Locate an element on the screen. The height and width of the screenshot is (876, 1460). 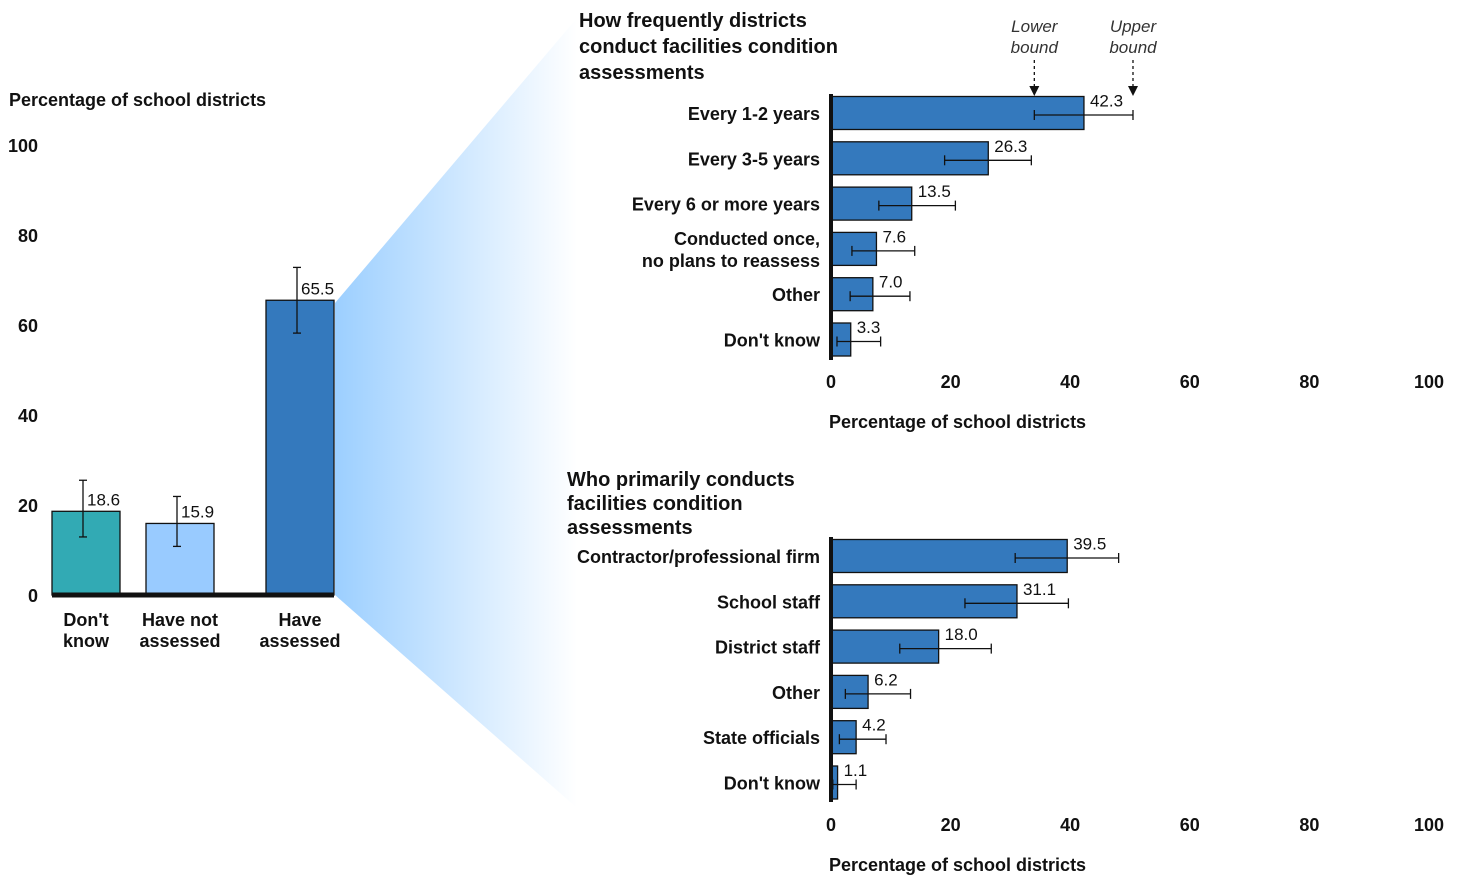
data-label: 18.0 is located at coordinates (961, 634).